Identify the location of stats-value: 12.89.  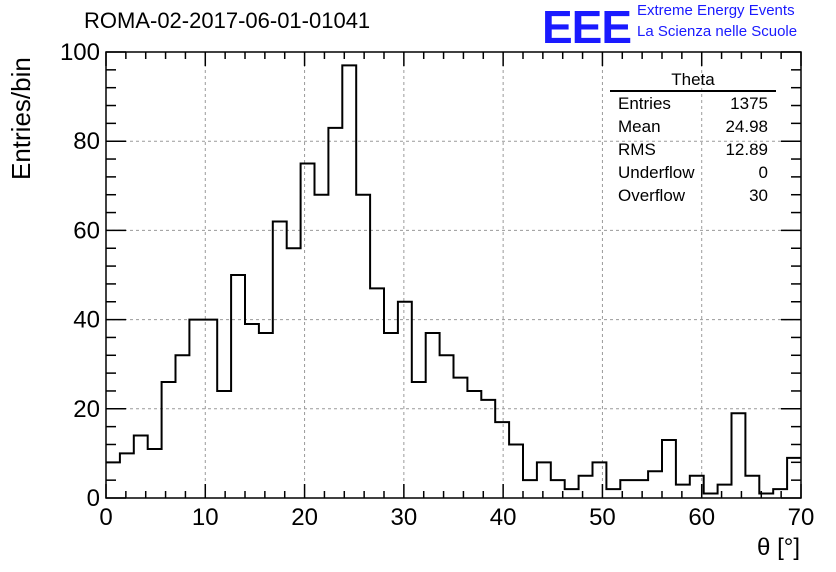
(746, 149).